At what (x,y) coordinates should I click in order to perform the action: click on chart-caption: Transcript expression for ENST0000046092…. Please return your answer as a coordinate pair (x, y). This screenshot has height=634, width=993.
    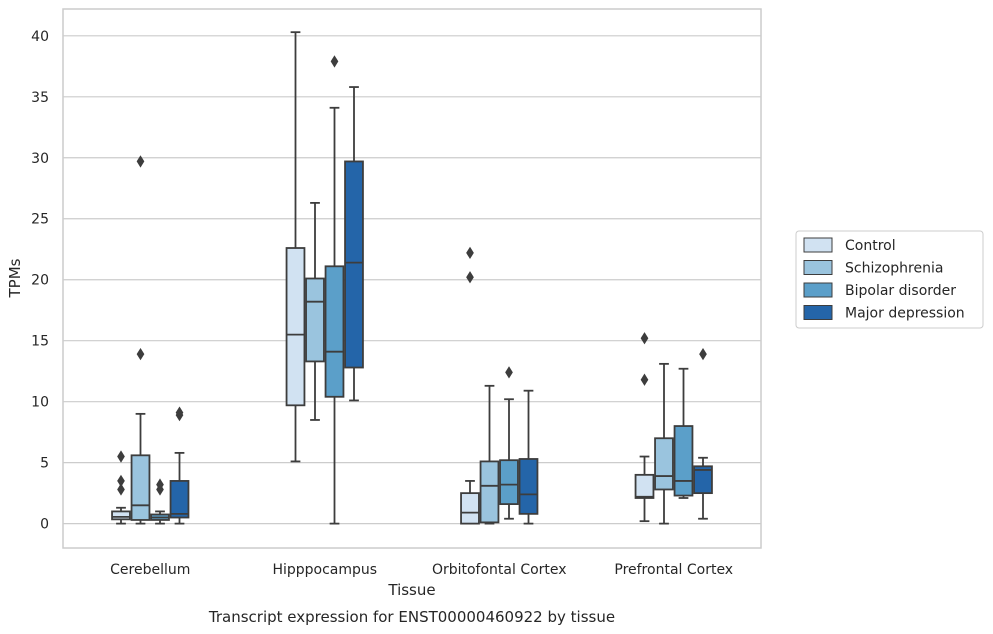
    Looking at the image, I should click on (411, 617).